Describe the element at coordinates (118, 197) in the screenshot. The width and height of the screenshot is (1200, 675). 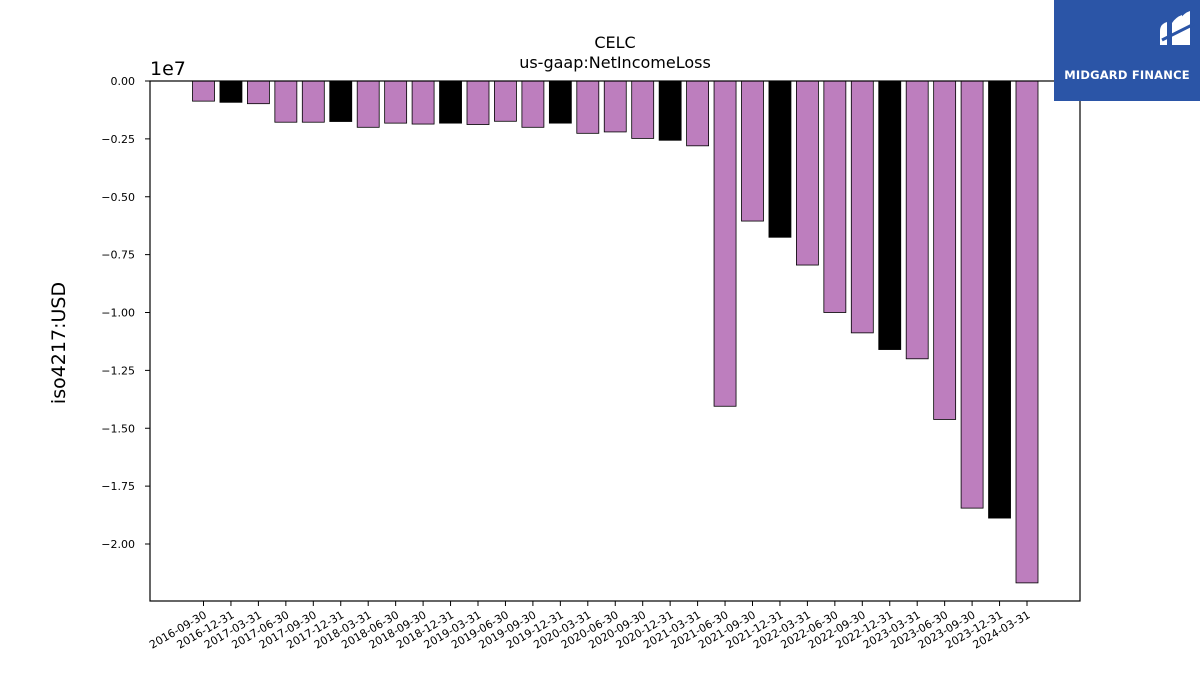
I see `y-tick-label: −0.50` at that location.